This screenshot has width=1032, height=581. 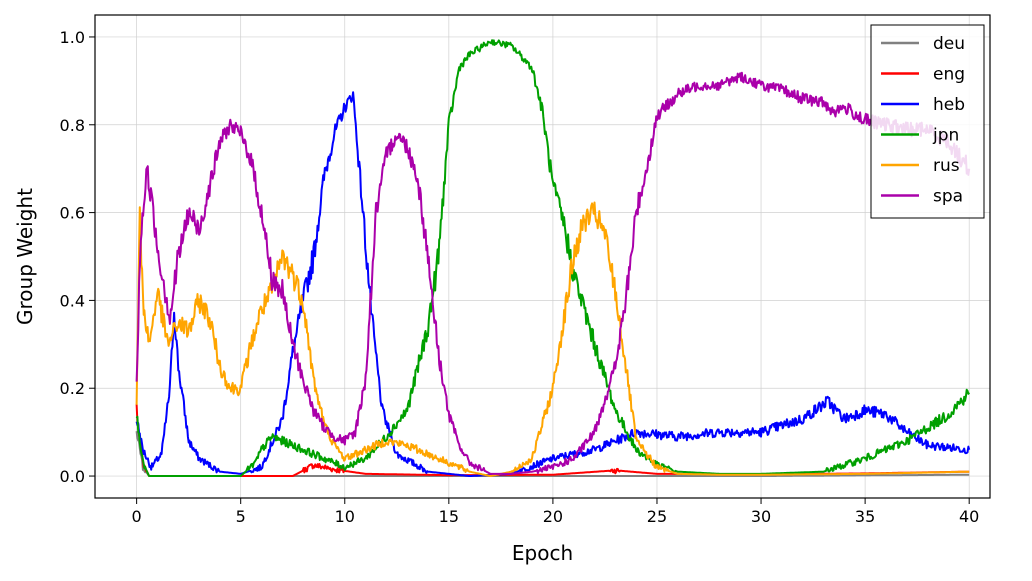 I want to click on legend: deu eng heb jpn rus spa, so click(x=927, y=121).